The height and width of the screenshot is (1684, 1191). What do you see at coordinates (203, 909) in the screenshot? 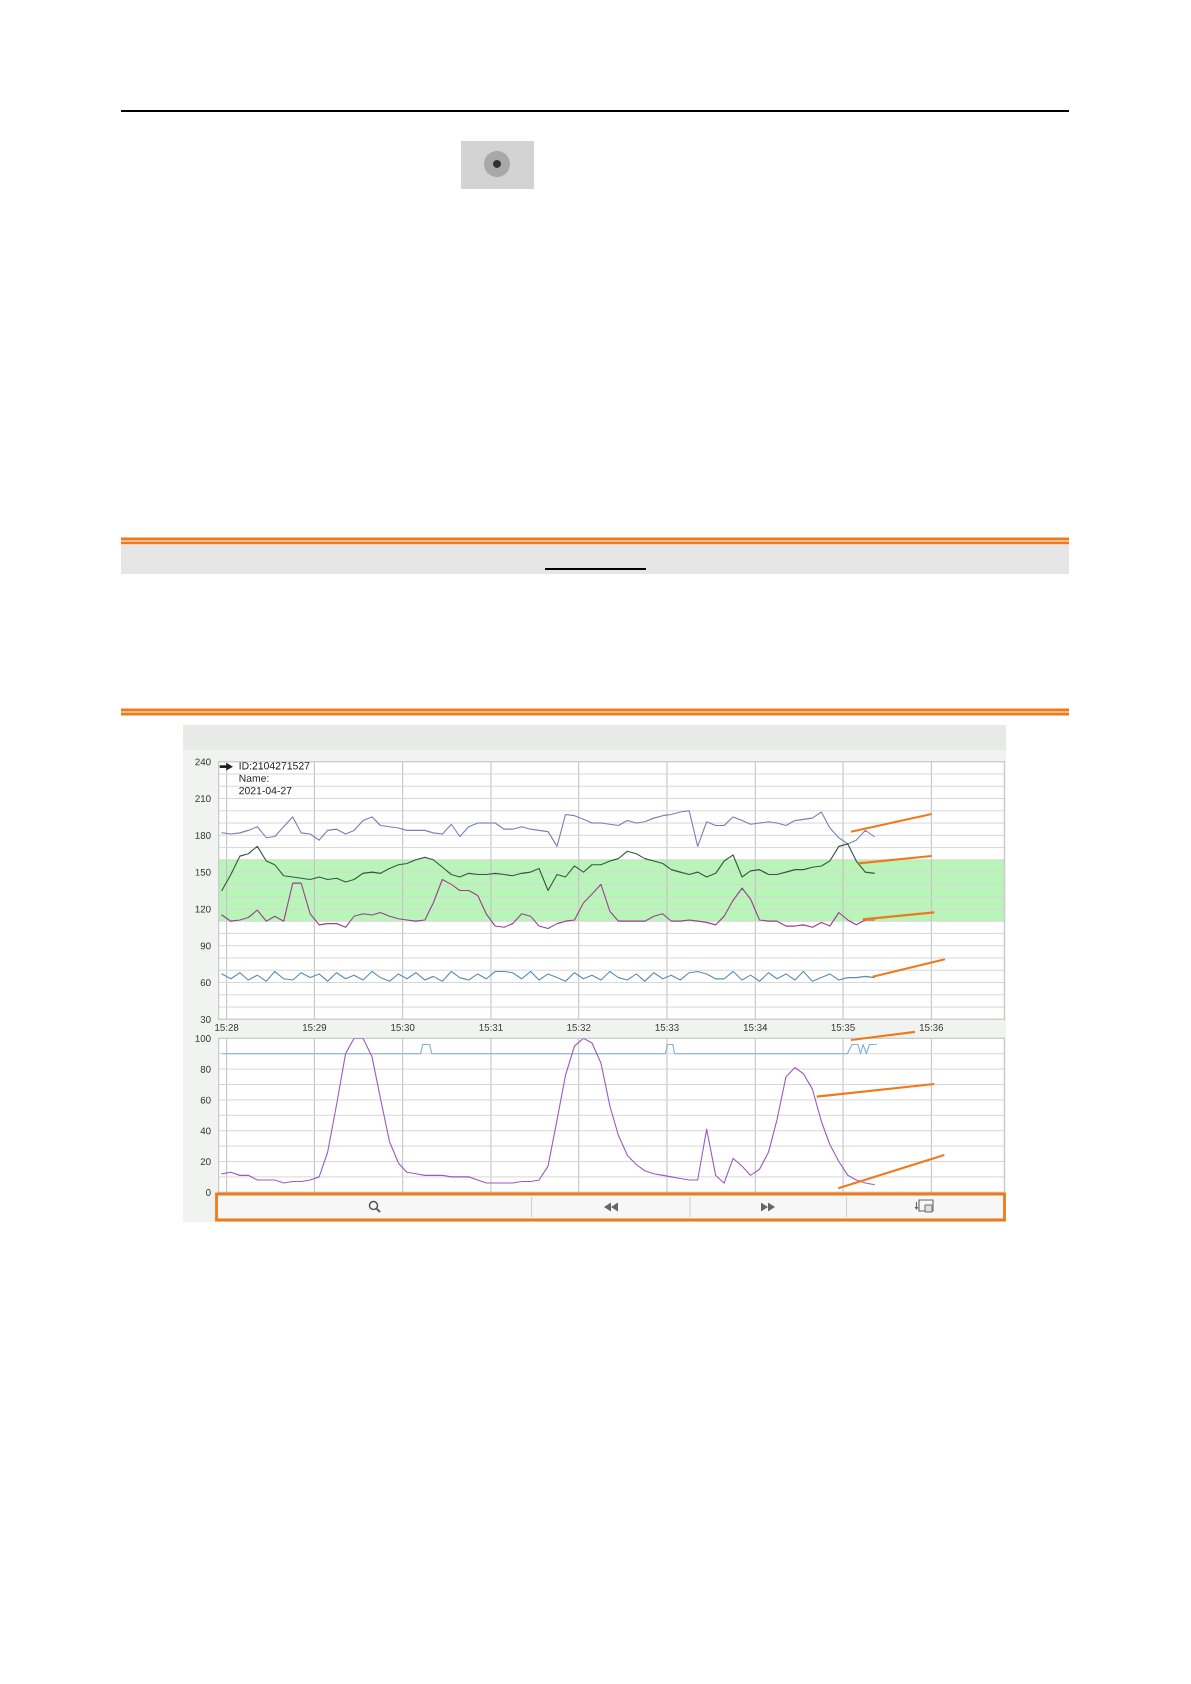
I see `y-tick-label: 120` at bounding box center [203, 909].